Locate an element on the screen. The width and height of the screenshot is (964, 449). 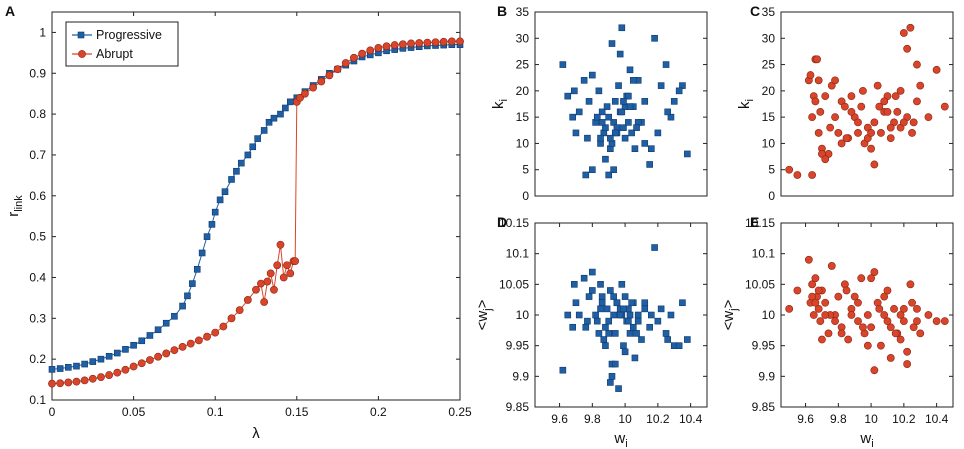
ytick-label-e: 9.85 is located at coordinates (764, 407).